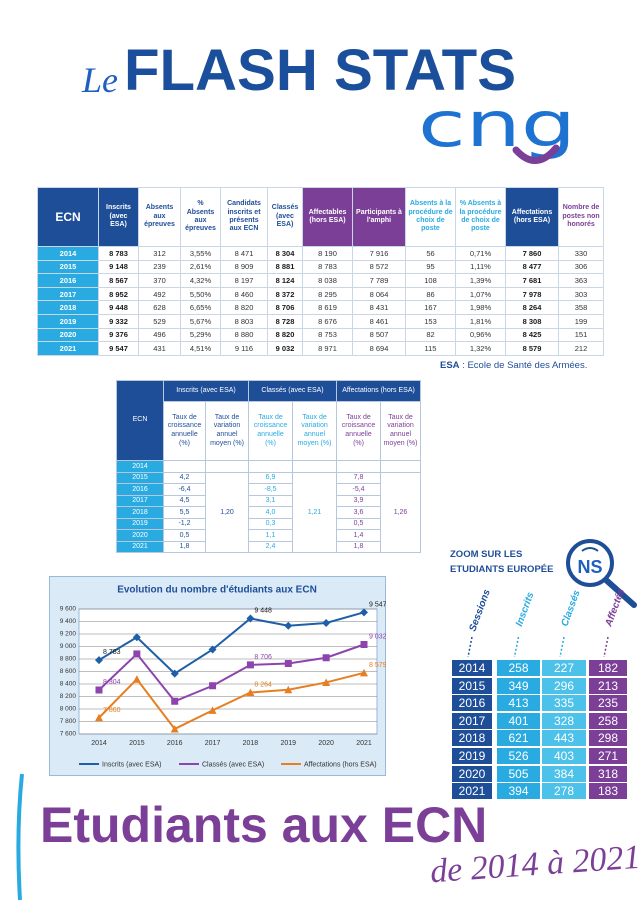 Image resolution: width=639 pixels, height=902 pixels. I want to click on cell: 8 572, so click(379, 267).